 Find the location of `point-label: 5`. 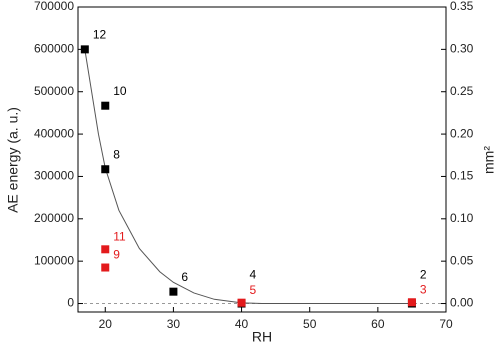

point-label: 5 is located at coordinates (253, 290).